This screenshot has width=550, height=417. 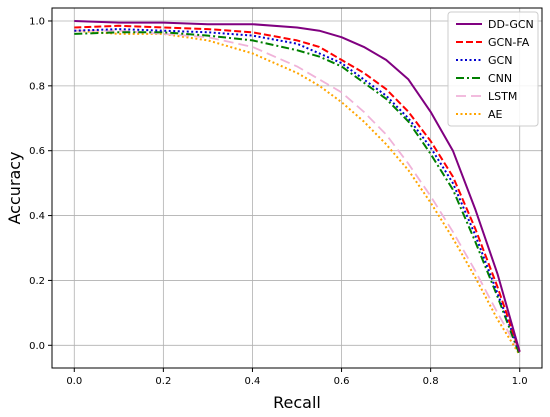 I want to click on y-tick-label: 0.2, so click(x=37, y=281).